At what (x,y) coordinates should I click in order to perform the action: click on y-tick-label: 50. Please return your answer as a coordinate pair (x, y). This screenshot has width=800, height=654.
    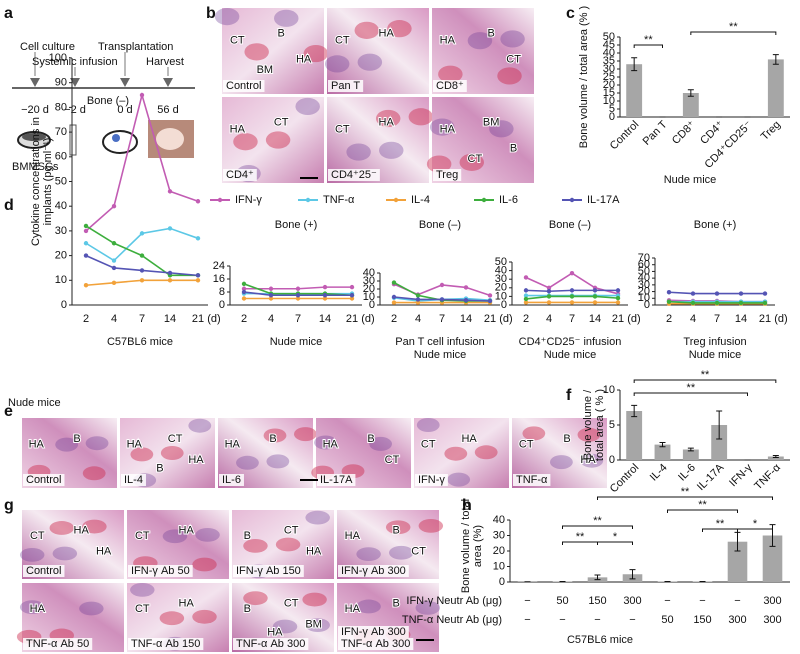
    Looking at the image, I should click on (609, 37).